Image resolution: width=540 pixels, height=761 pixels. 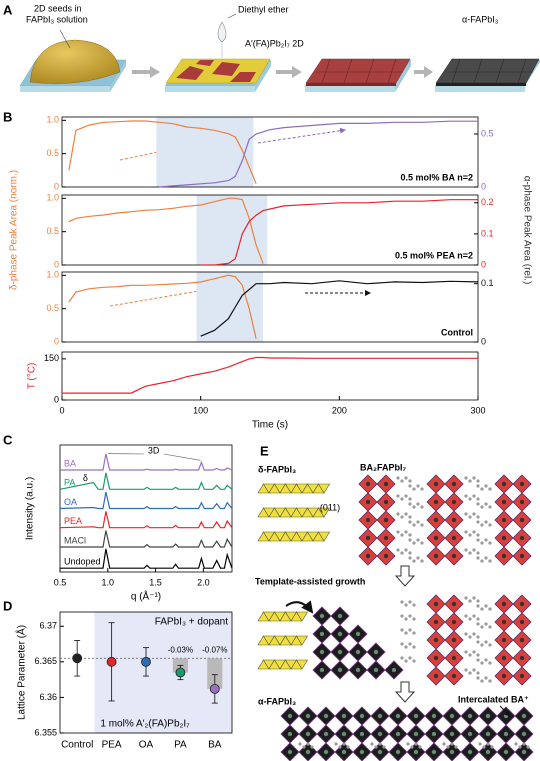 I want to click on y-tick-label: 0, so click(x=56, y=264).